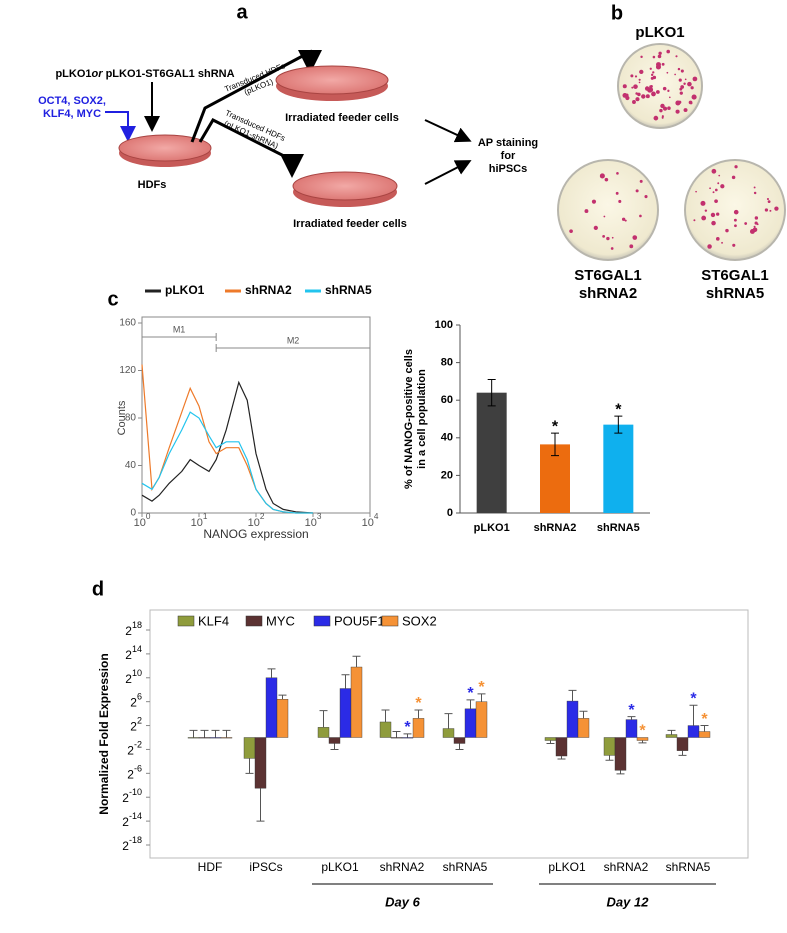 The height and width of the screenshot is (933, 787). I want to click on x-tick-label: pLKO1, so click(567, 867).